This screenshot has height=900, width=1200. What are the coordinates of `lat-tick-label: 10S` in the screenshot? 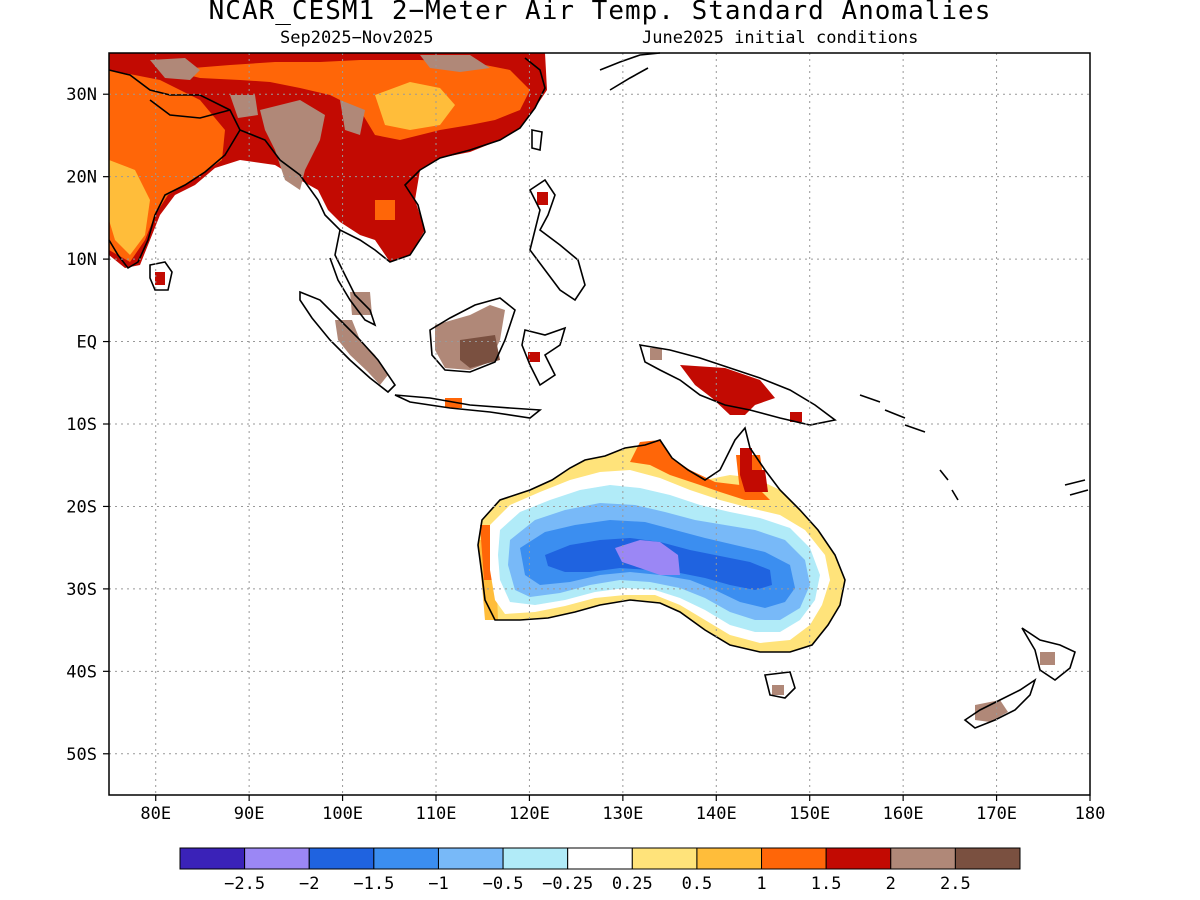 It's located at (81, 425).